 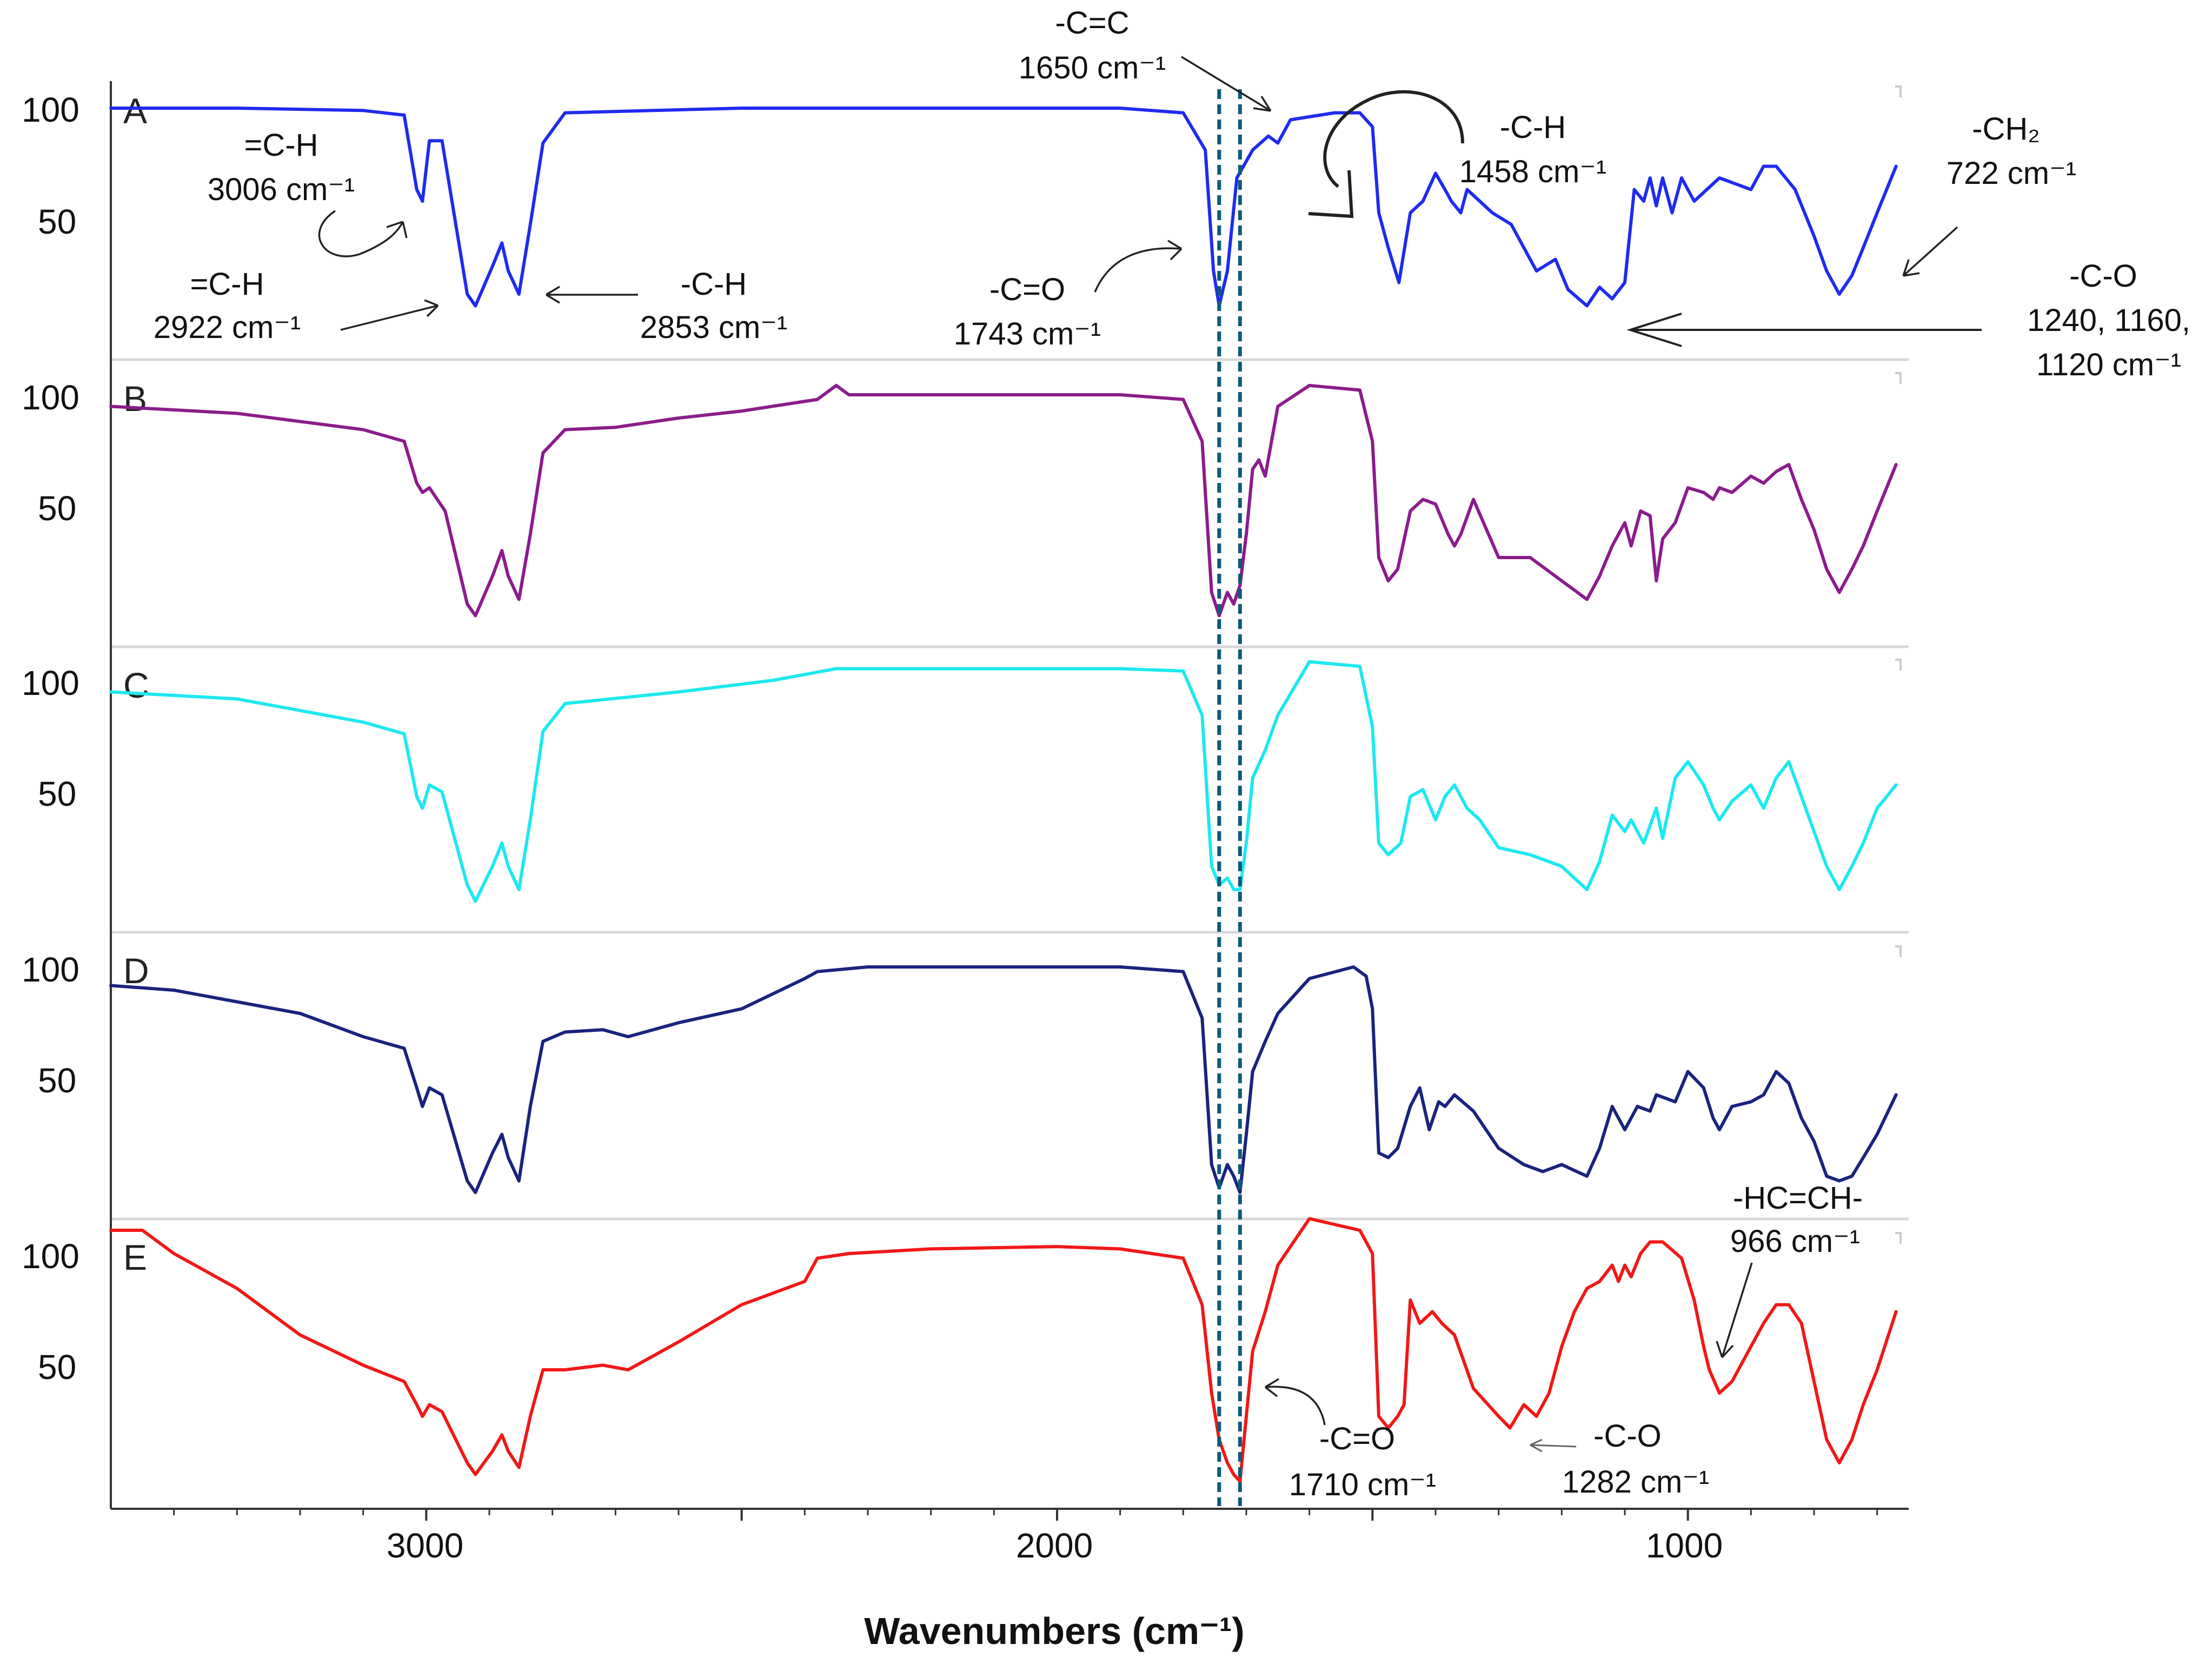 What do you see at coordinates (1027, 334) in the screenshot?
I see `annotation-co-1743-value: 1743 cm⁻¹` at bounding box center [1027, 334].